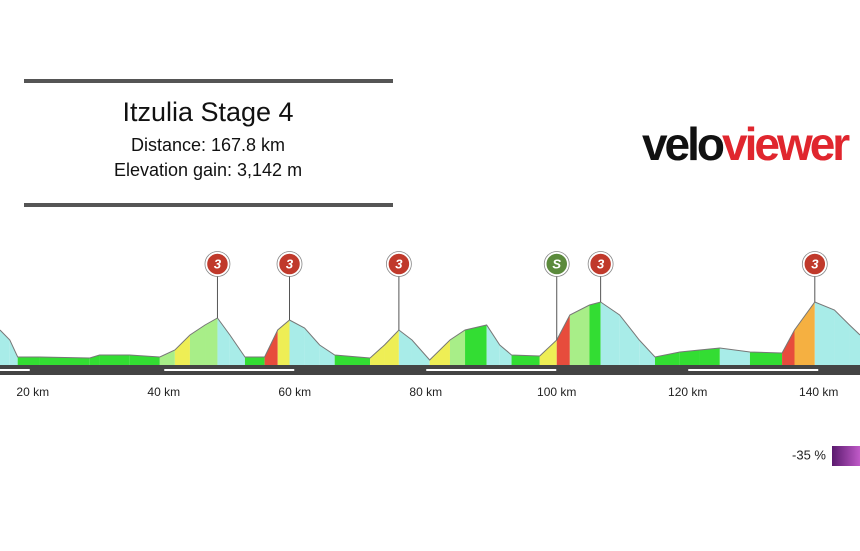  I want to click on subtitle: Distance: 167.8 km, so click(208, 145).